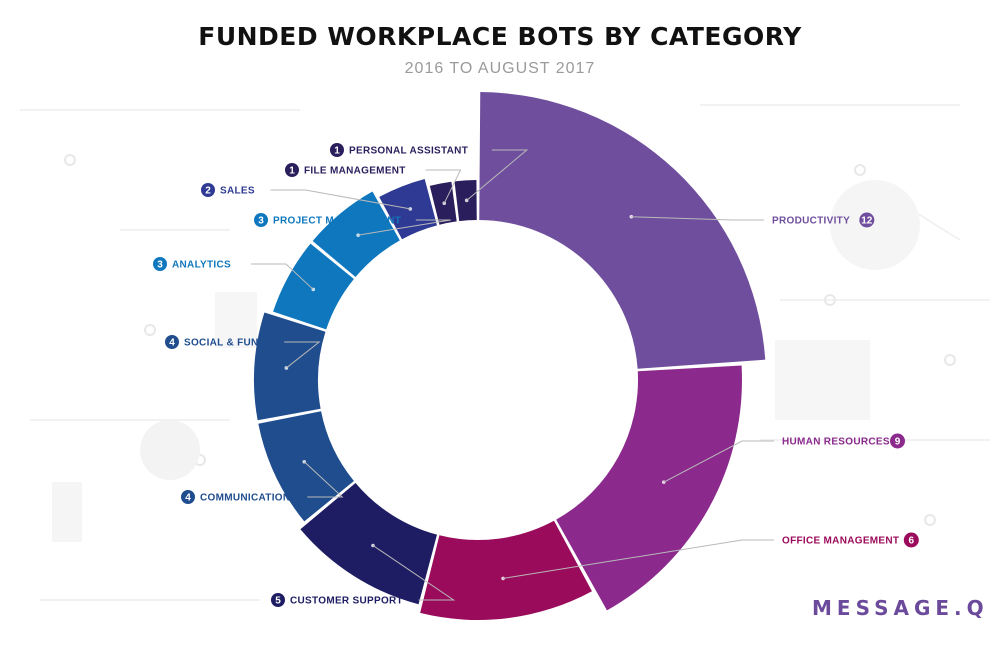 The image size is (1000, 656). I want to click on value-label: 2, so click(208, 191).